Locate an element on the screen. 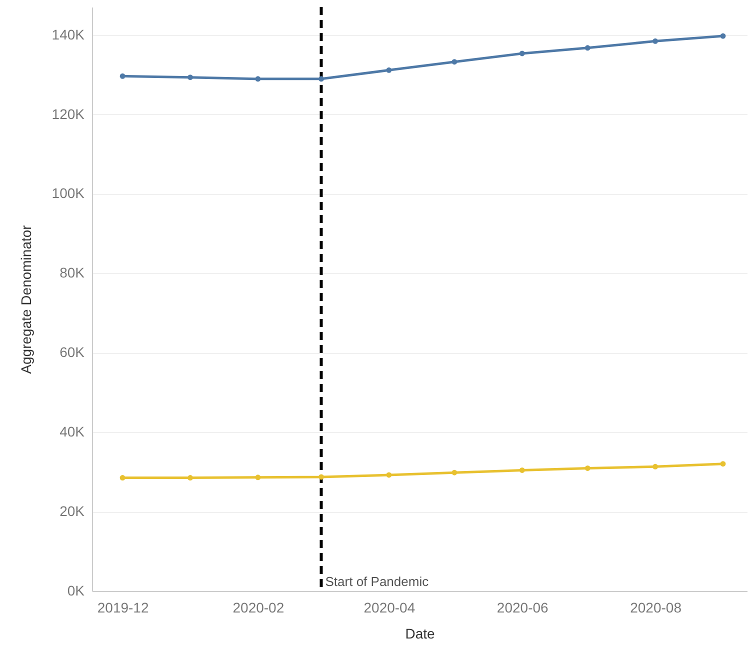  y-tick-label: 0K is located at coordinates (76, 590).